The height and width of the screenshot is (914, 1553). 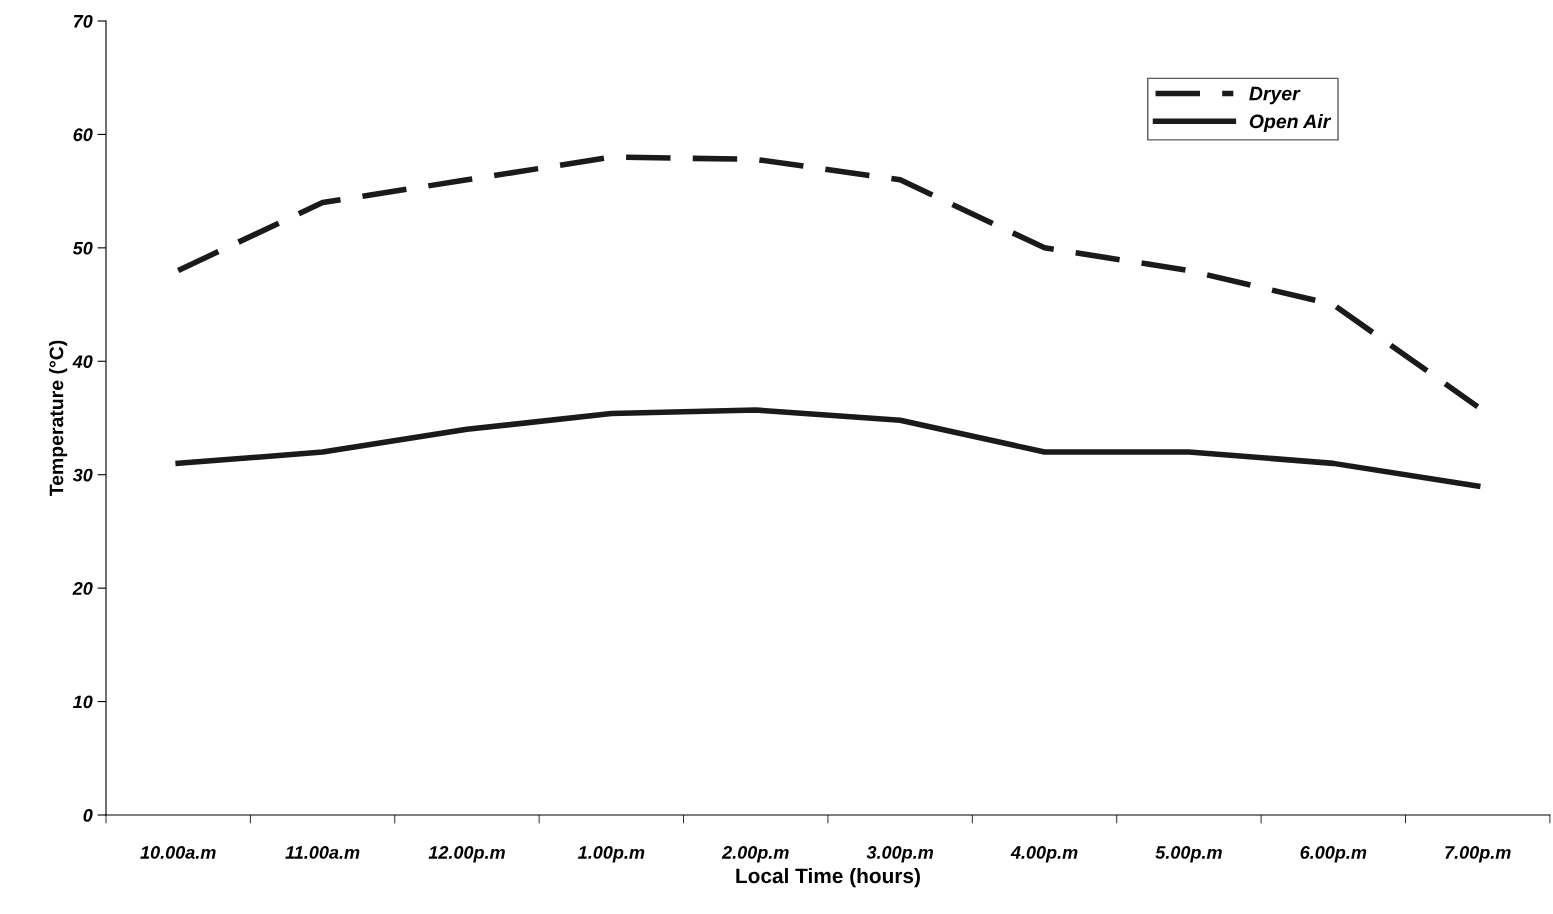 I want to click on x-tick-label: 3.00p.m, so click(x=900, y=854).